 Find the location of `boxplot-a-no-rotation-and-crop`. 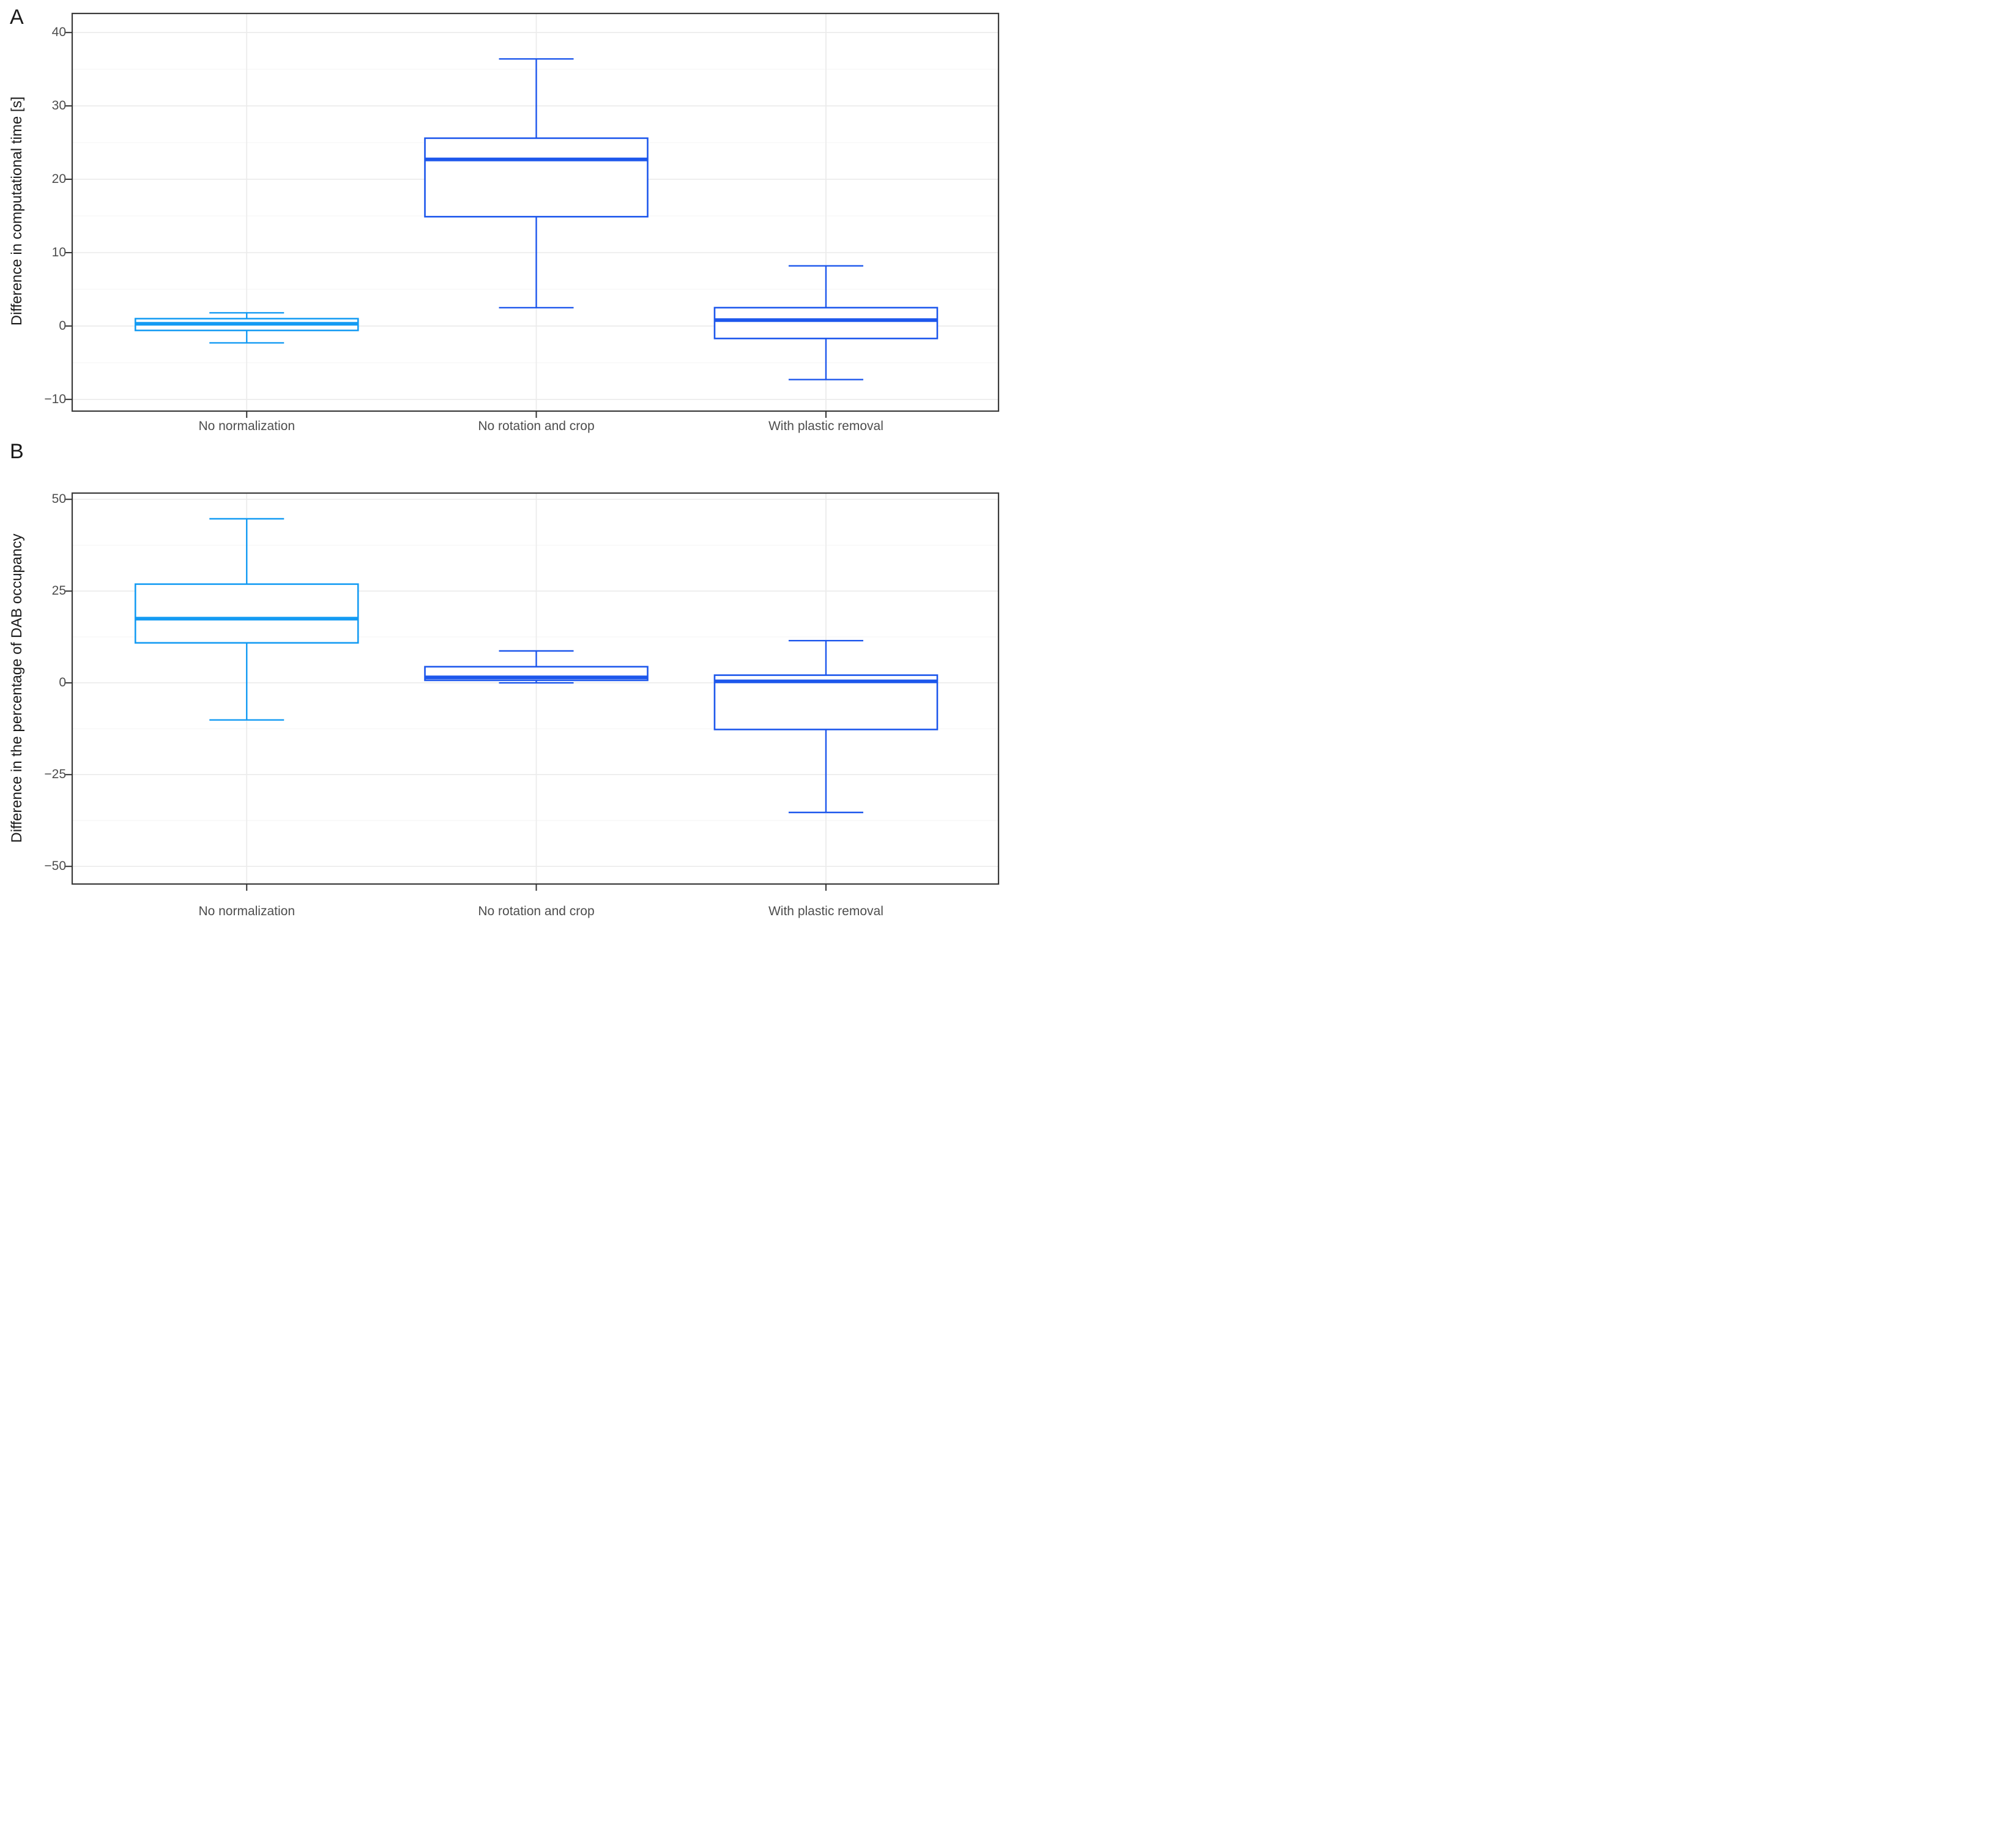

boxplot-a-no-rotation-and-crop is located at coordinates (537, 183).